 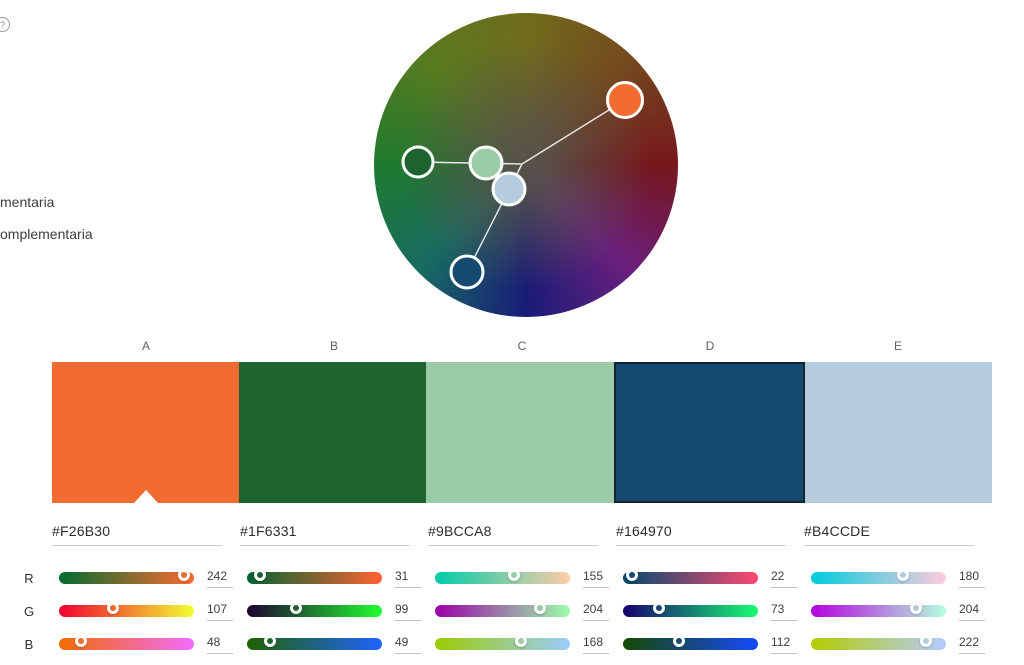 What do you see at coordinates (710, 346) in the screenshot?
I see `column-label-d: D` at bounding box center [710, 346].